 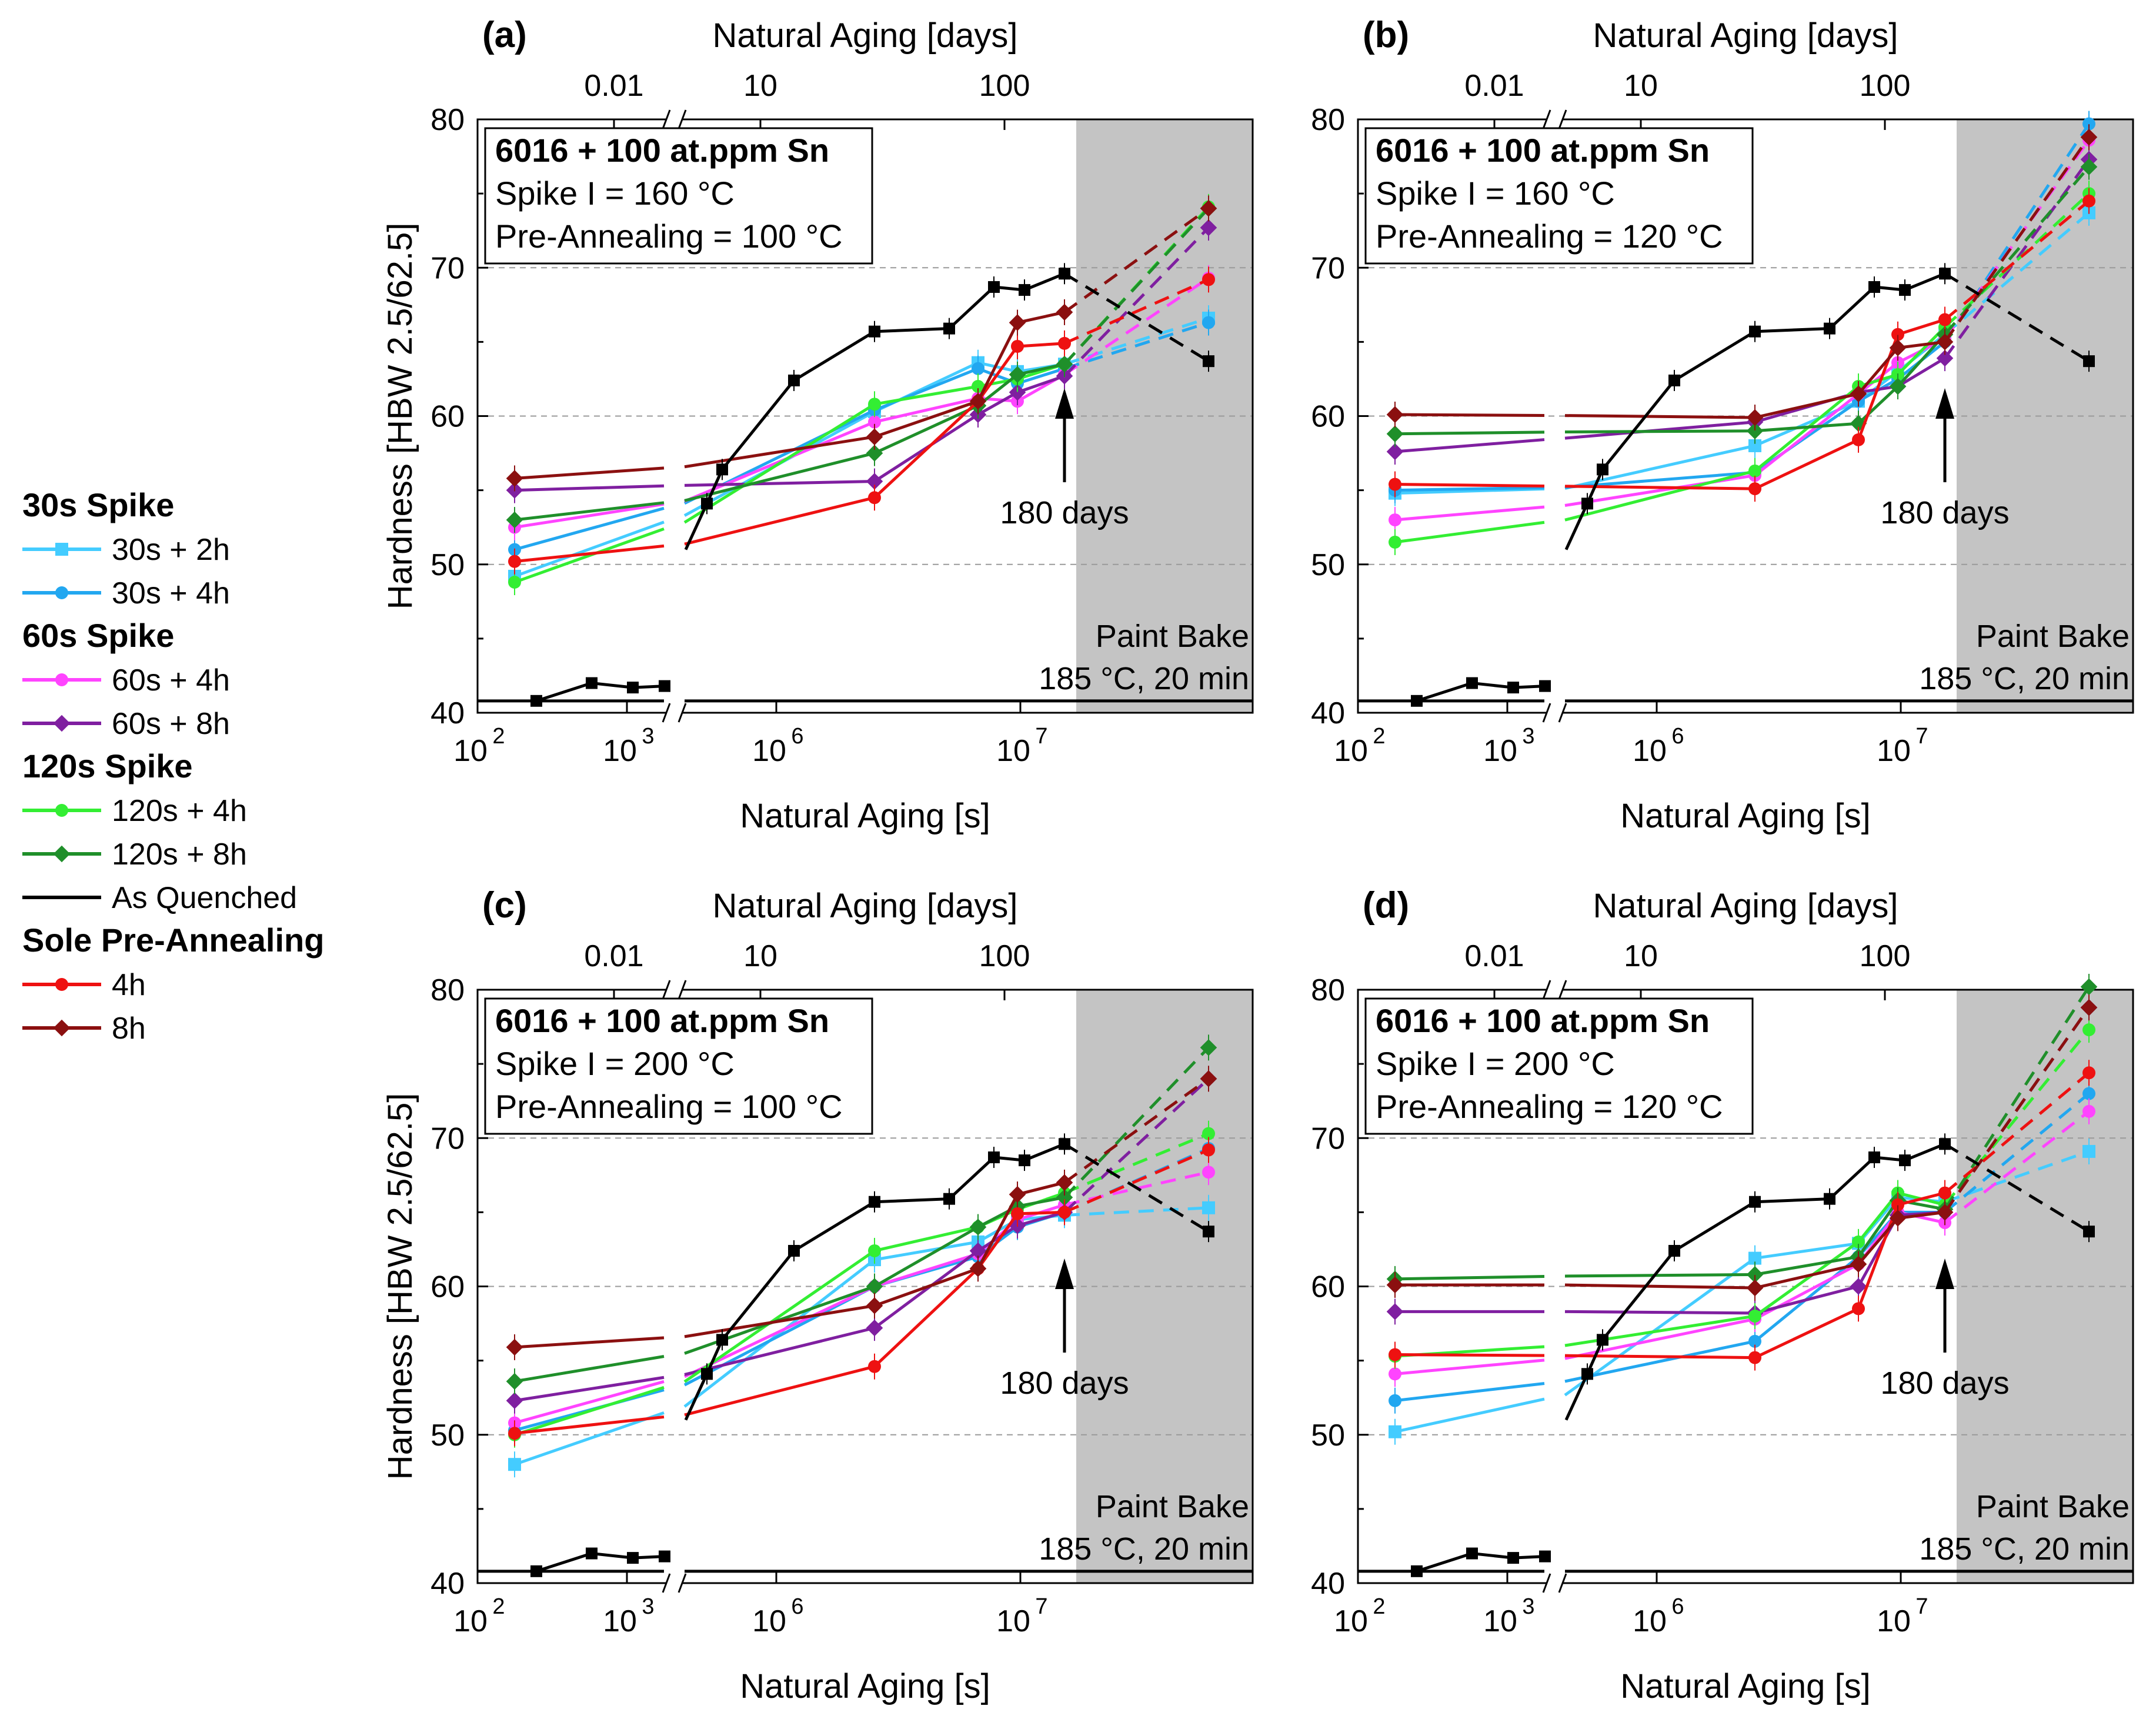 I want to click on info-box-preanneal: Pre-Annealing = 120 °C, so click(x=1549, y=1106).